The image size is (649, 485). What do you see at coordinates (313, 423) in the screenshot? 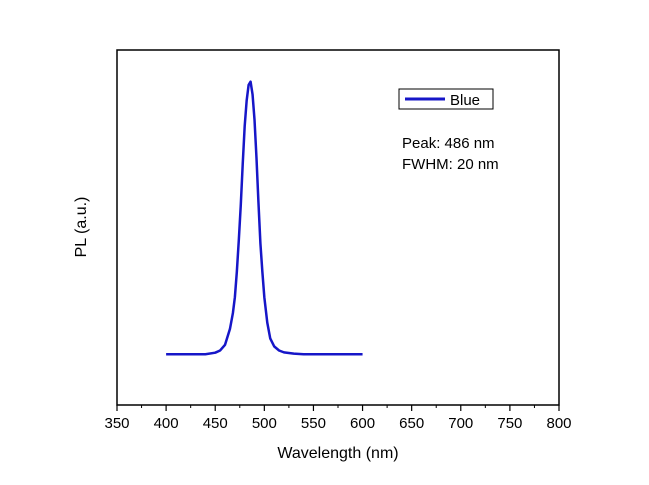
I see `x-tick-label: 550` at bounding box center [313, 423].